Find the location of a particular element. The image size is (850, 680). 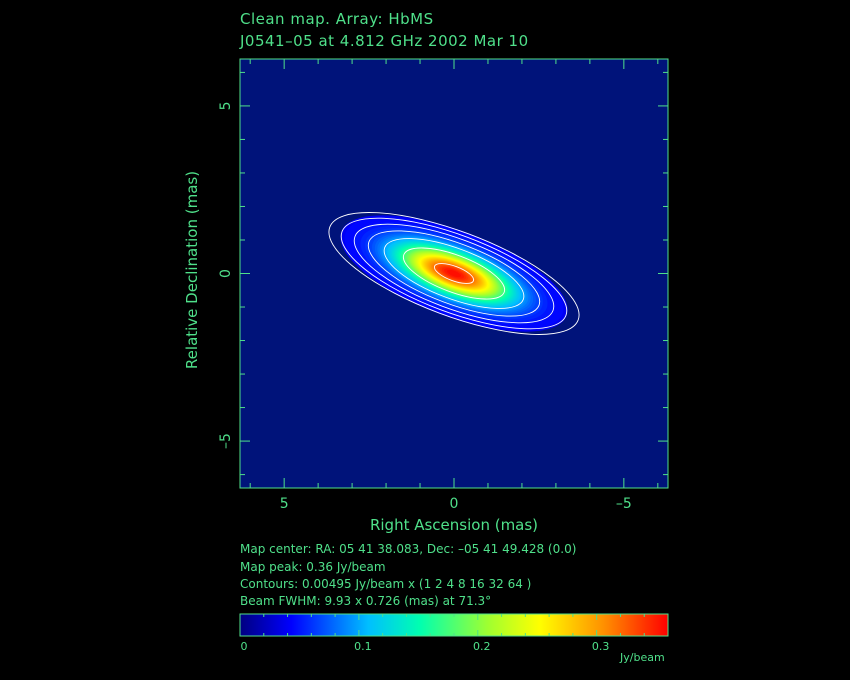

y-tick-label: 0 is located at coordinates (226, 273).